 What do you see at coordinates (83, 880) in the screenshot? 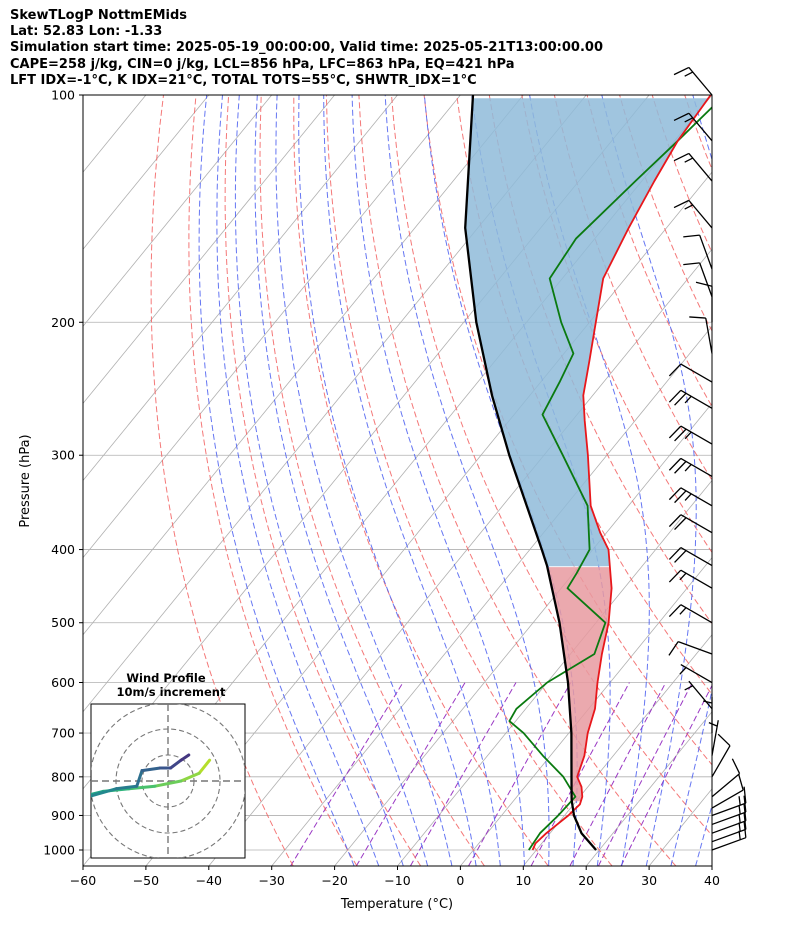
I see `x-tick-label: −60` at bounding box center [83, 880].